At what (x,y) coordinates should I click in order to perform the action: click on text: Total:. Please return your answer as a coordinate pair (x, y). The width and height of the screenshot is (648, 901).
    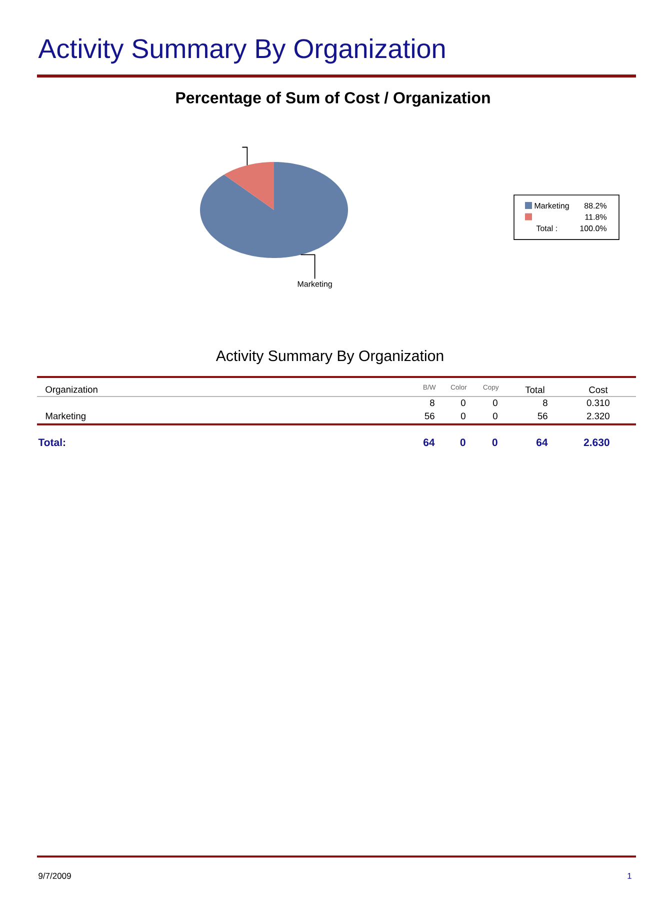
    Looking at the image, I should click on (51, 442).